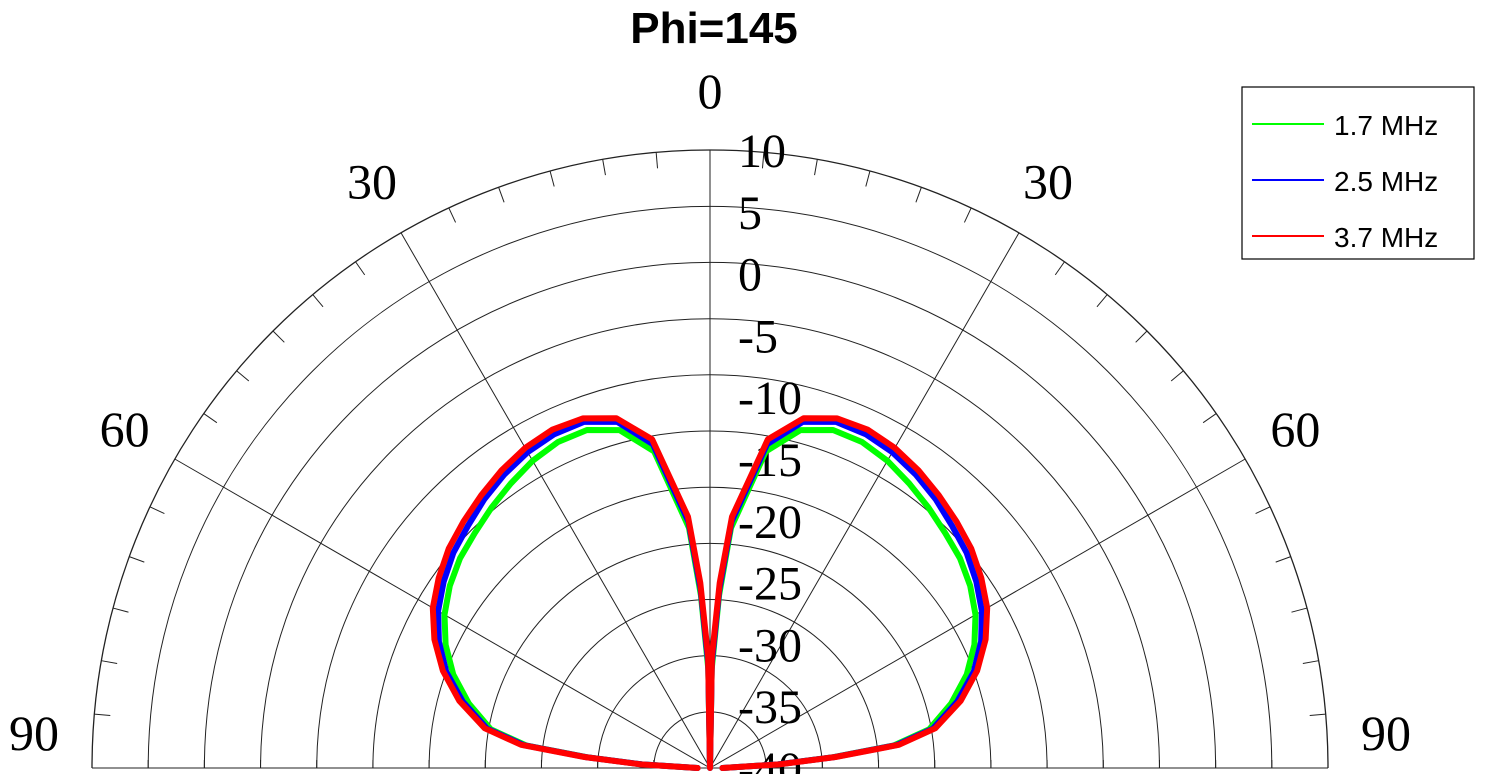 This screenshot has height=774, width=1489. What do you see at coordinates (770, 522) in the screenshot?
I see `radial-tick-label: -20` at bounding box center [770, 522].